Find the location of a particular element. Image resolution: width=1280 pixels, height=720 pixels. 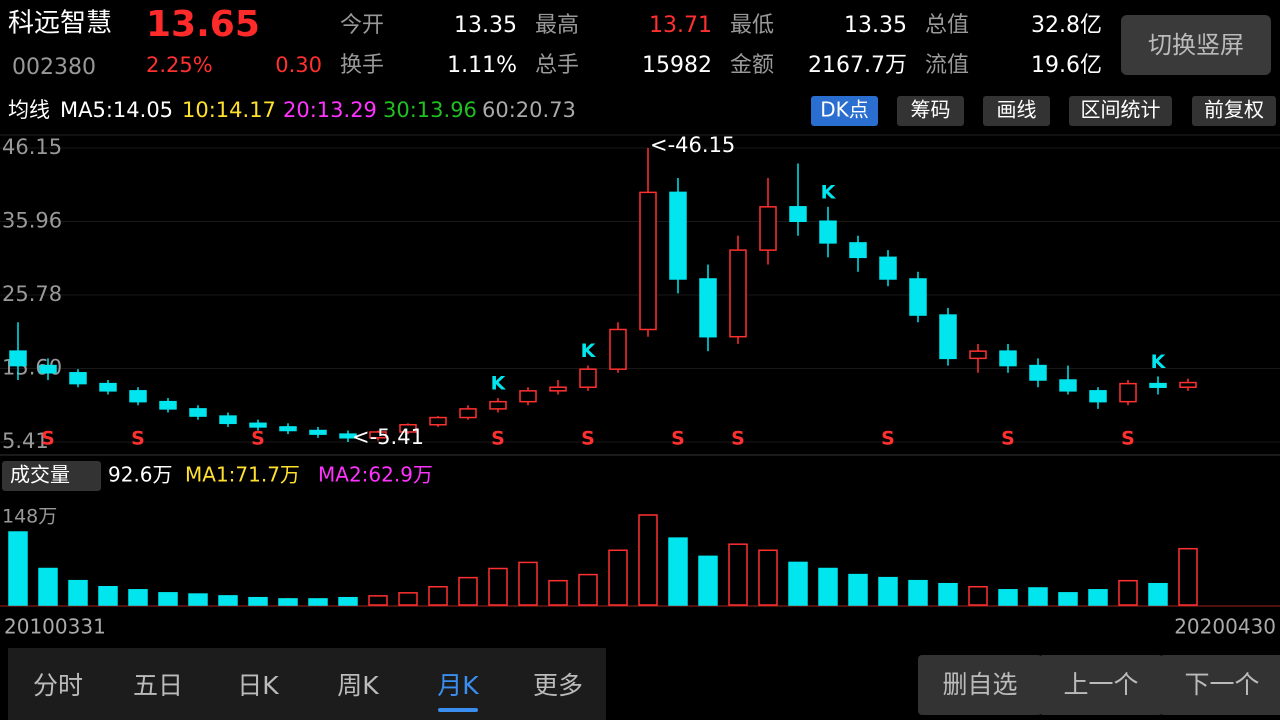

stat-label: 金额 is located at coordinates (752, 65).